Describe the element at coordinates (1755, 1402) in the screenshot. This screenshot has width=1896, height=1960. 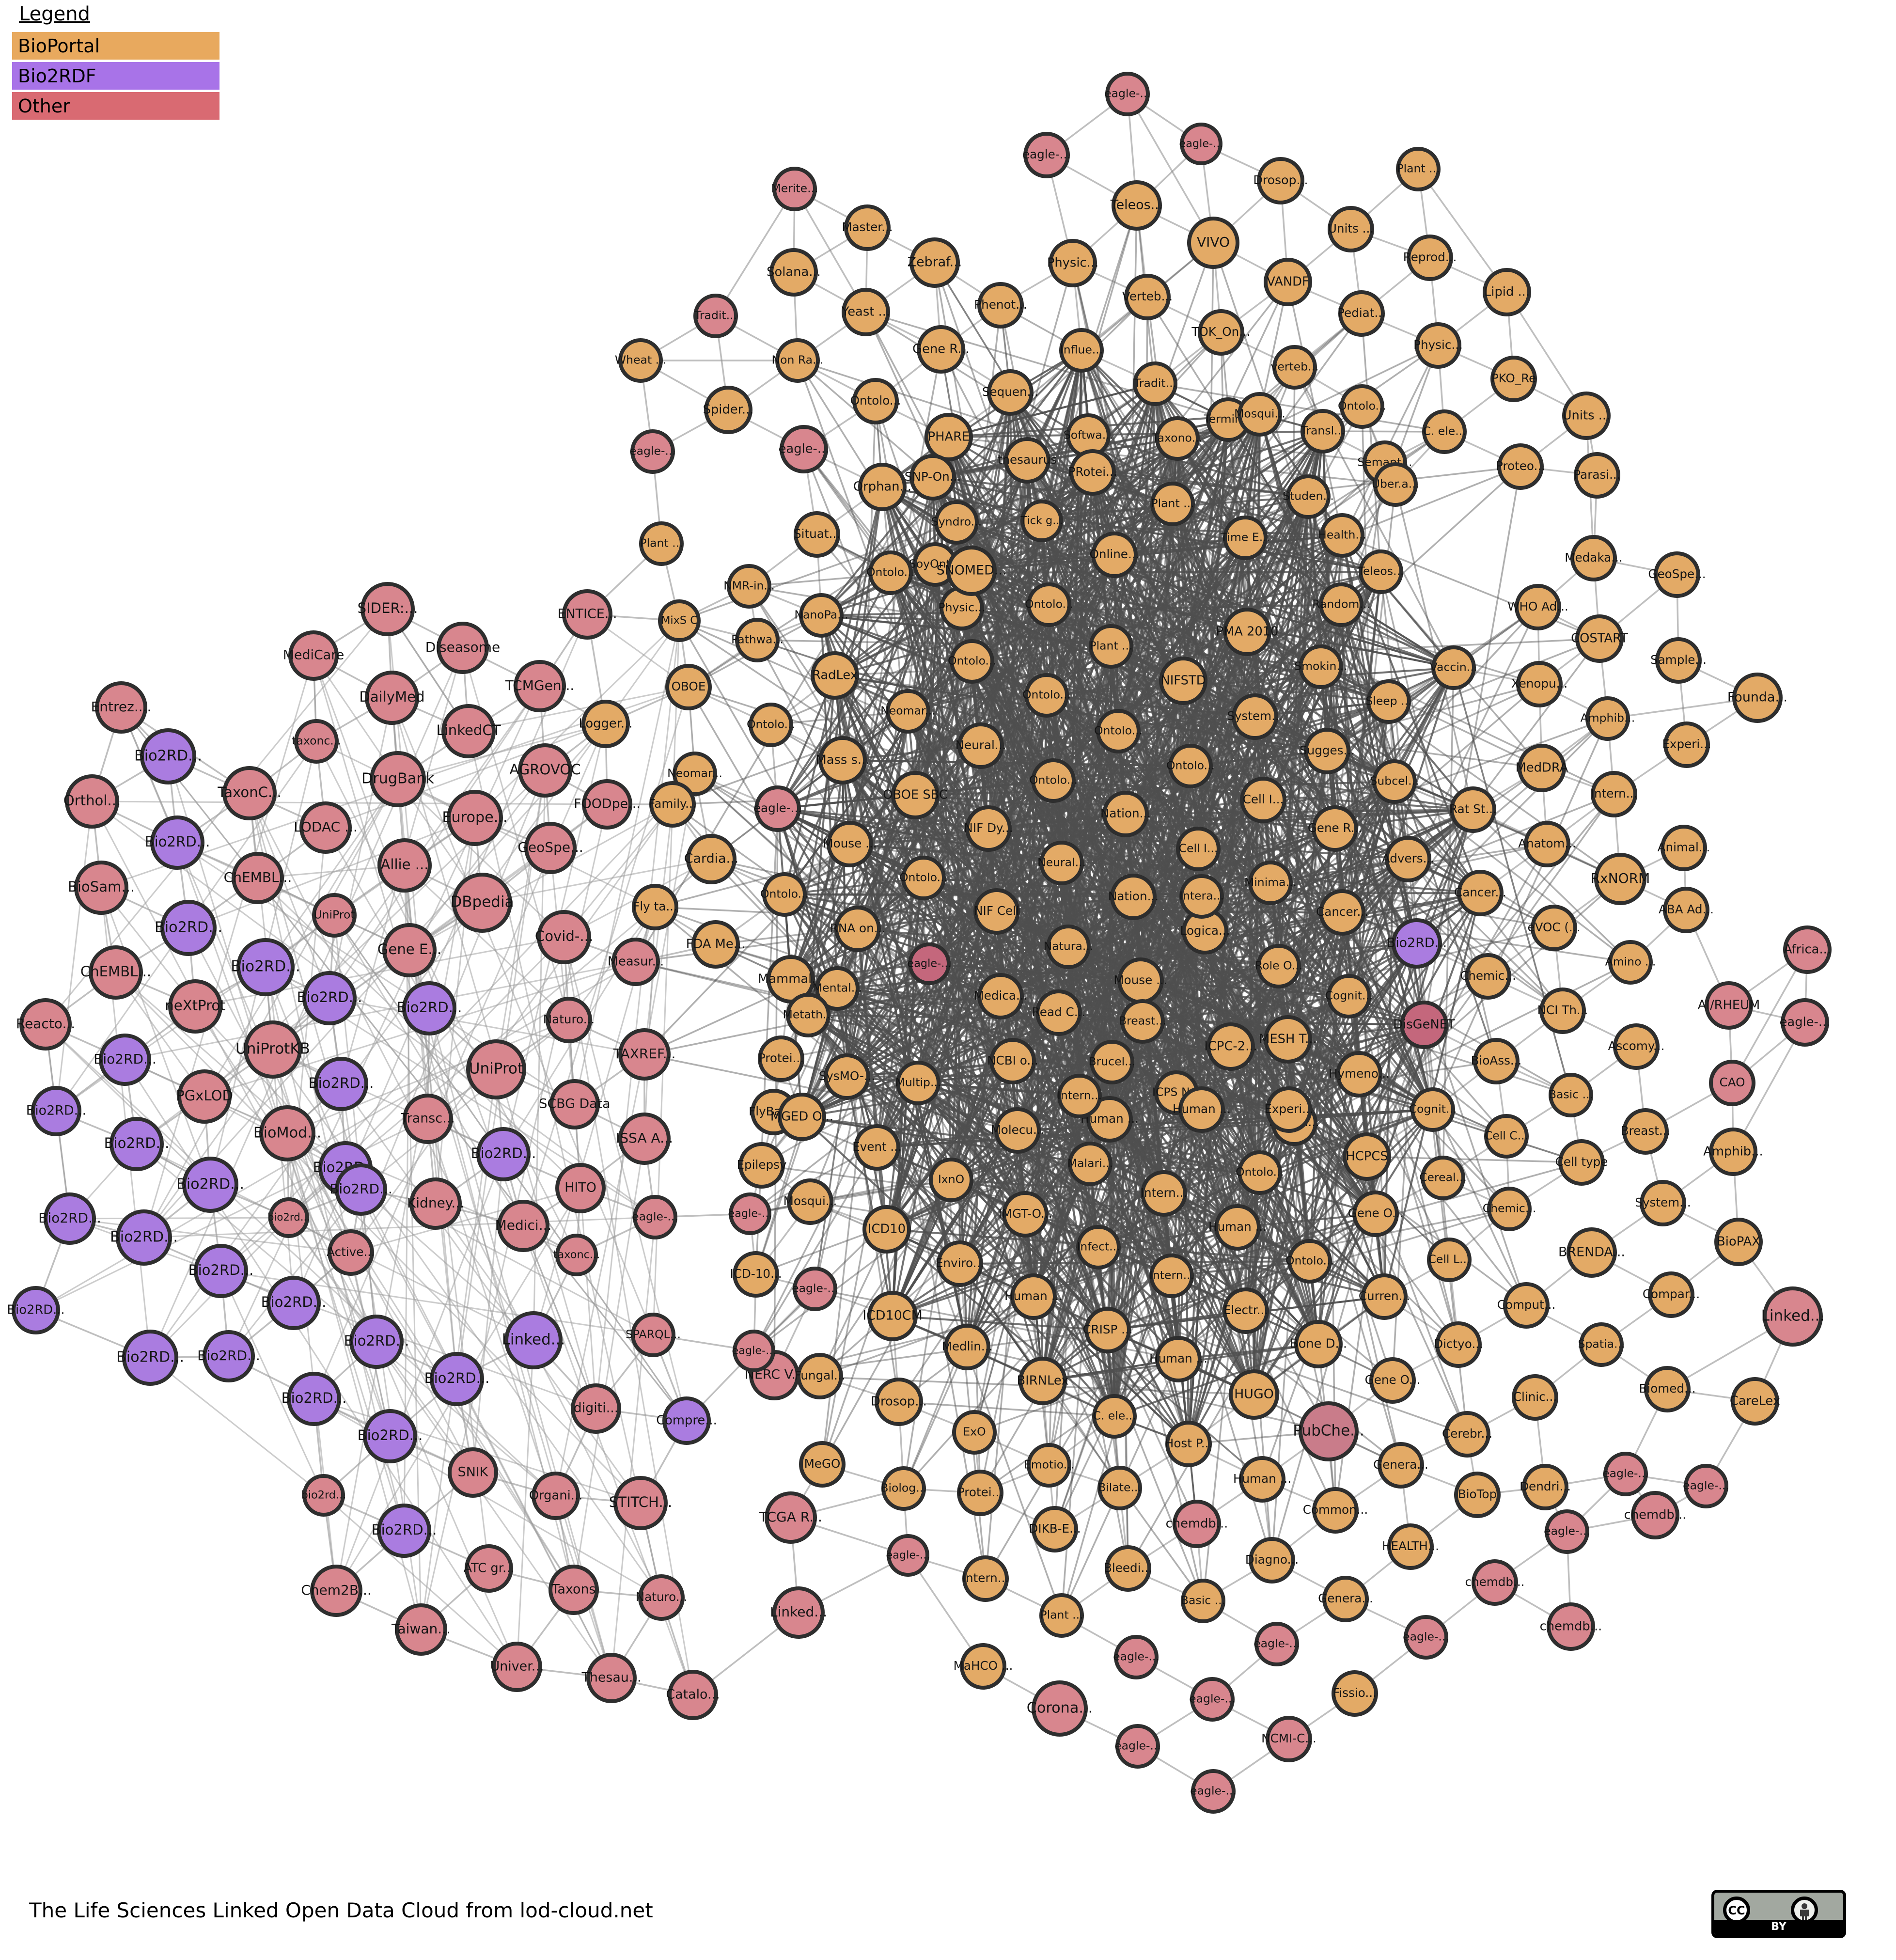
I see `graph-node: CareLex` at that location.